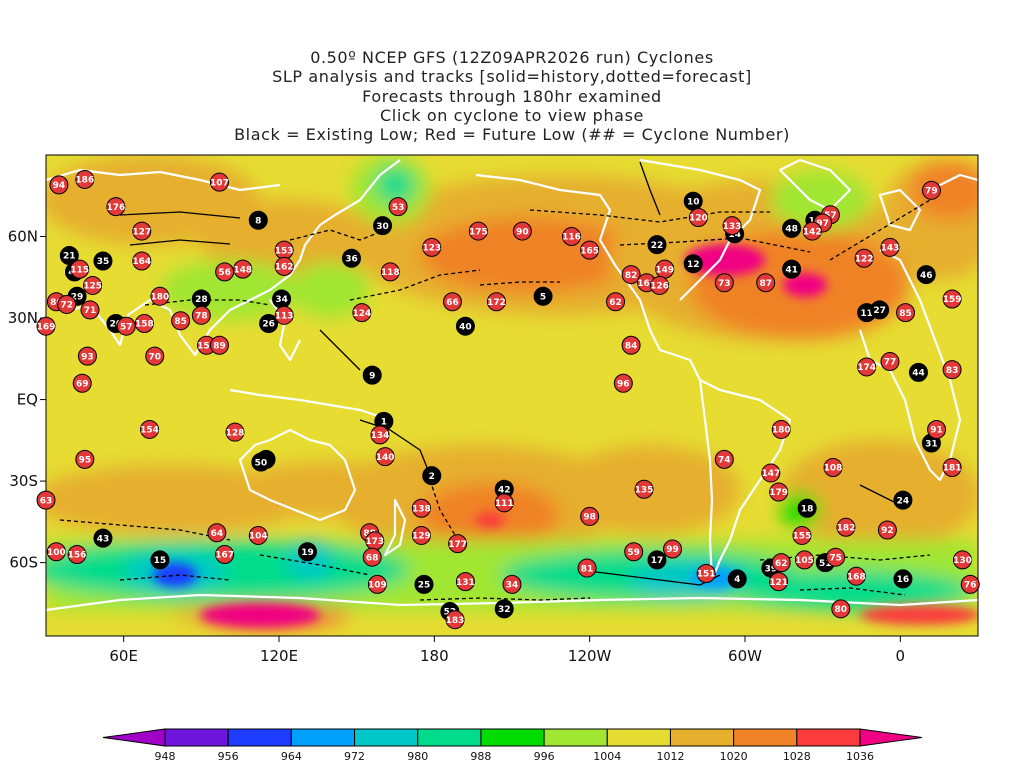 The height and width of the screenshot is (768, 1024). I want to click on cyclone-marker-34b: 34, so click(512, 584).